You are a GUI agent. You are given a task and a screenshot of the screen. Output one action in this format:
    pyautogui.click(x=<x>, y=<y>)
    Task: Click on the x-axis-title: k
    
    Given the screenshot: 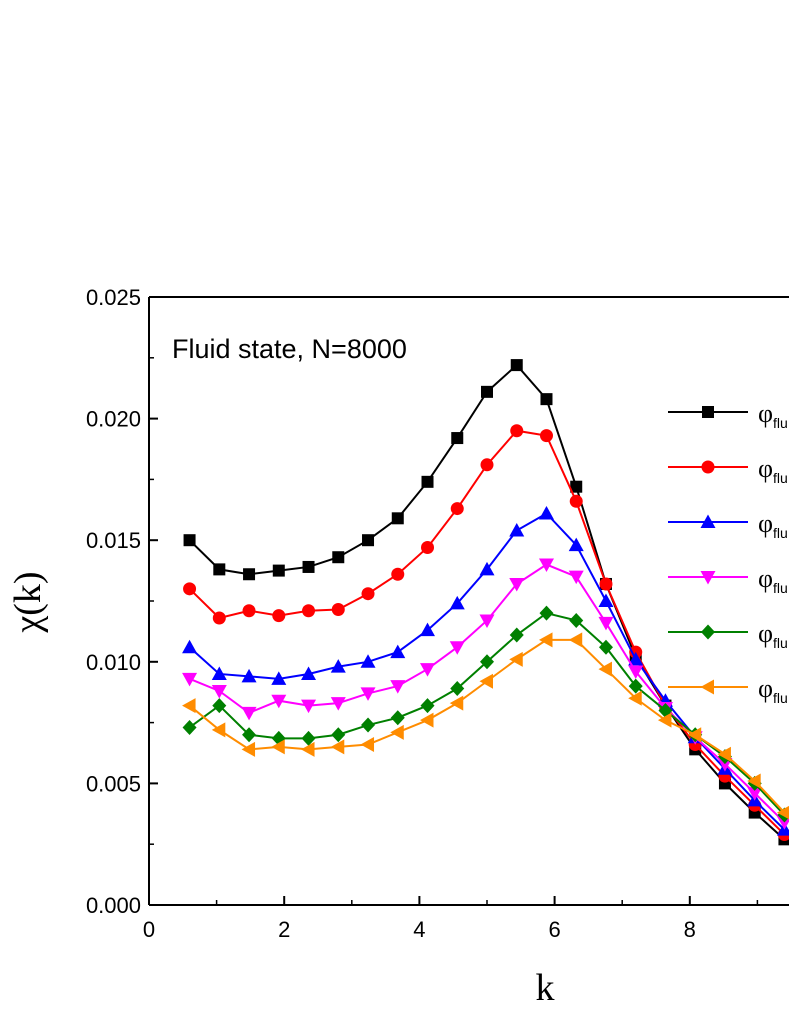 What is the action you would take?
    pyautogui.click(x=545, y=988)
    